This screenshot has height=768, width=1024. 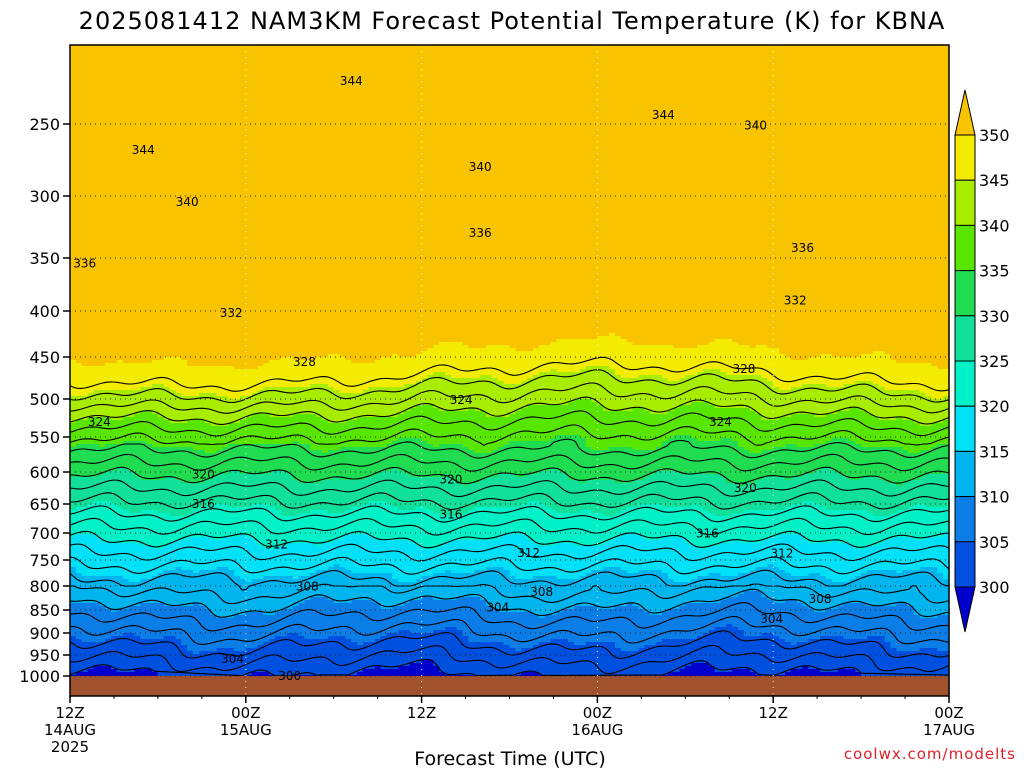 What do you see at coordinates (994, 497) in the screenshot?
I see `colorbar-label: 310` at bounding box center [994, 497].